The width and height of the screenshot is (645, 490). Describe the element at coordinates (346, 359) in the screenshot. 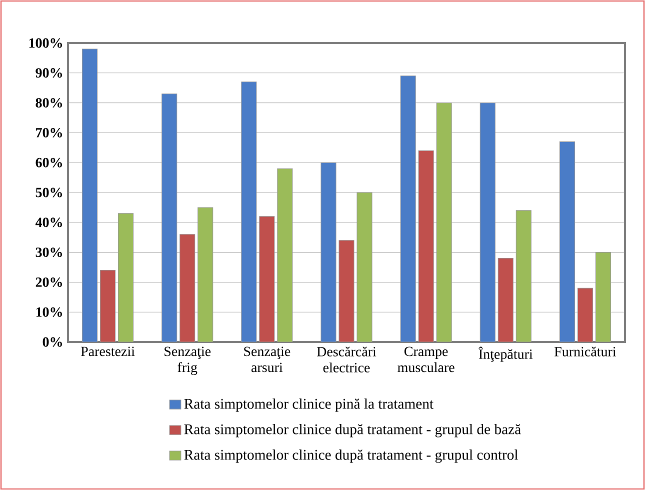

I see `x-tick-label: Descărcări electrice` at that location.